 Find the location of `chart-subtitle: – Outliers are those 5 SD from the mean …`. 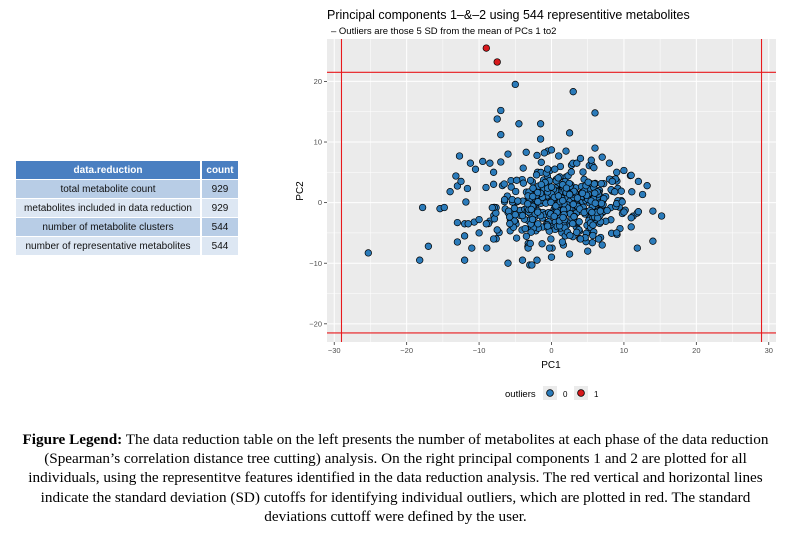

chart-subtitle: – Outliers are those 5 SD from the mean … is located at coordinates (443, 31).